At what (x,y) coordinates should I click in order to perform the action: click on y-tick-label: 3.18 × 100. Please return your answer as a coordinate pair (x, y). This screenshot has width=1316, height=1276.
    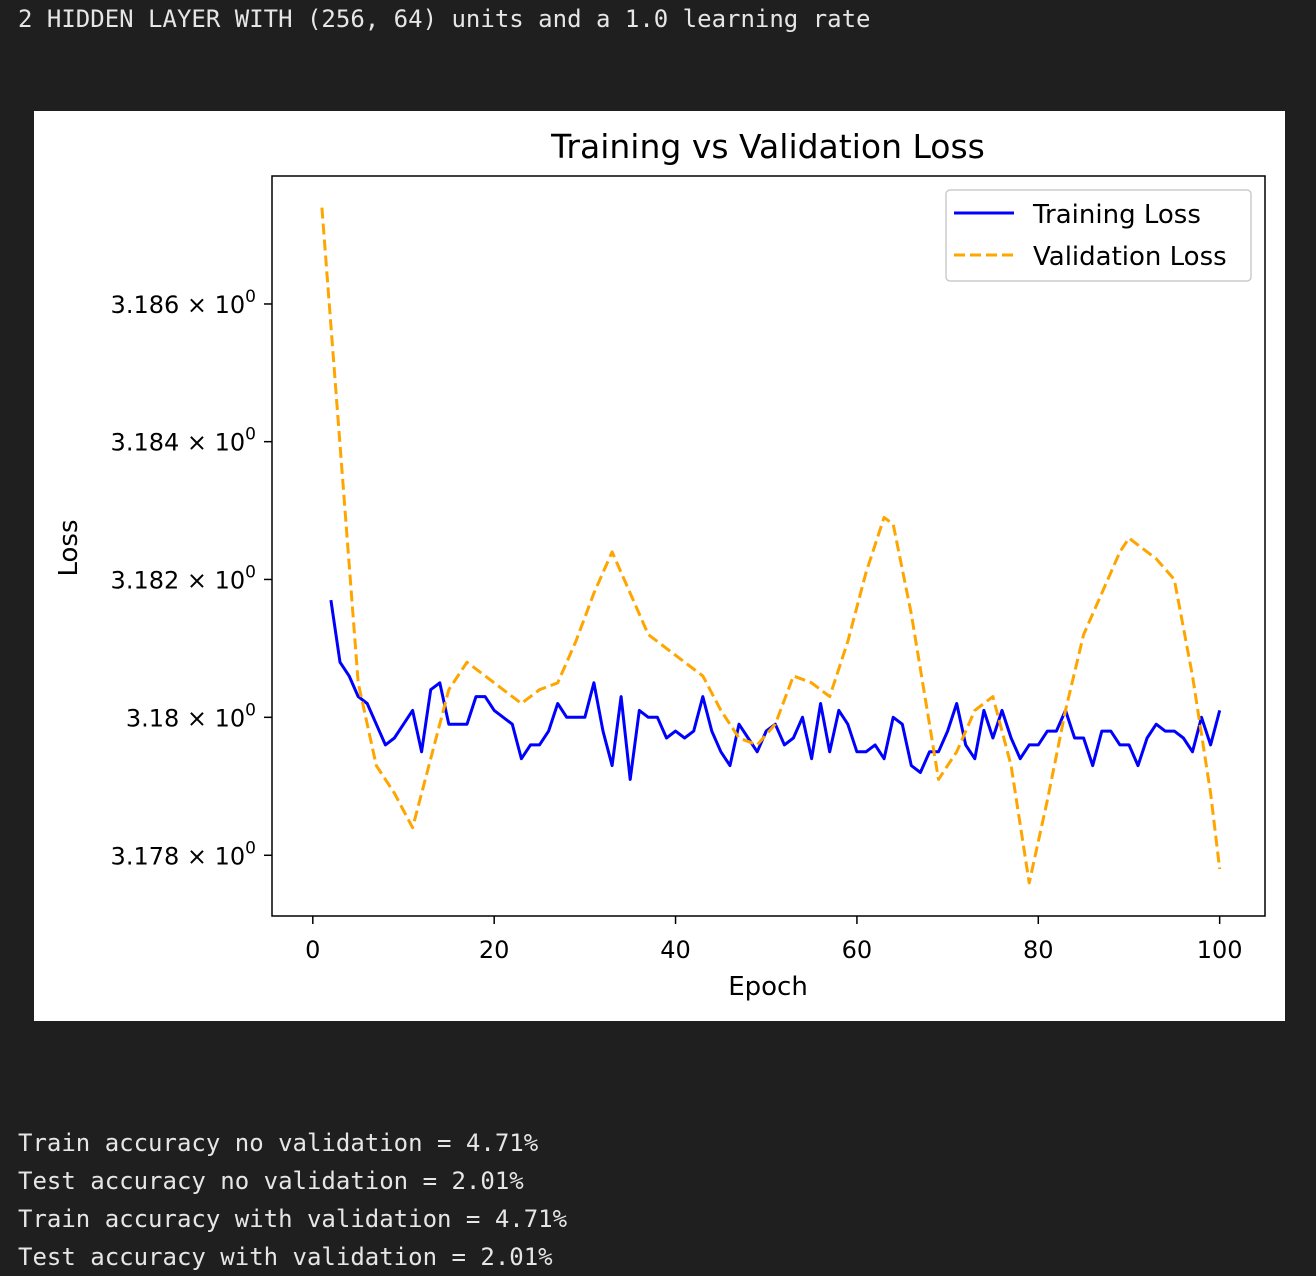
    Looking at the image, I should click on (191, 716).